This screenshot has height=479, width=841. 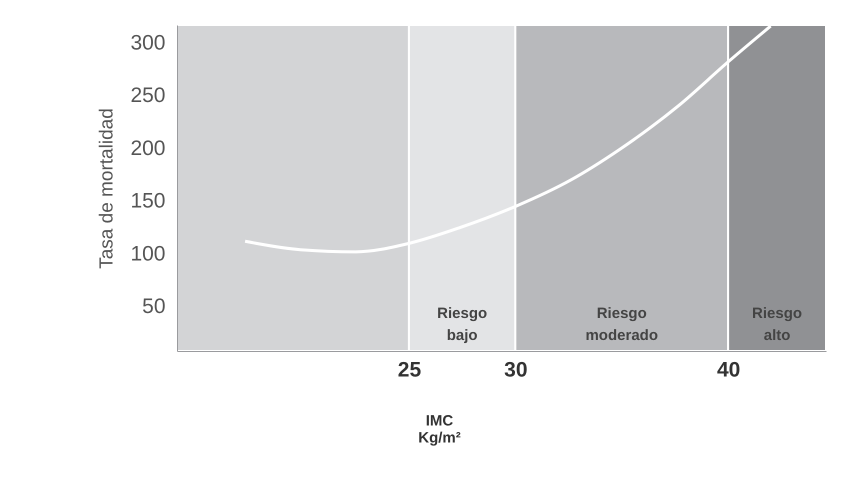 What do you see at coordinates (410, 370) in the screenshot?
I see `x-tick-label: 25` at bounding box center [410, 370].